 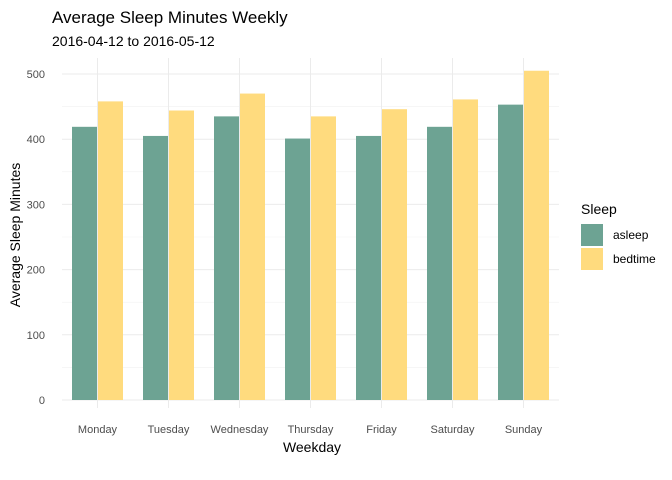 I want to click on y-tick-label: 200, so click(x=36, y=271).